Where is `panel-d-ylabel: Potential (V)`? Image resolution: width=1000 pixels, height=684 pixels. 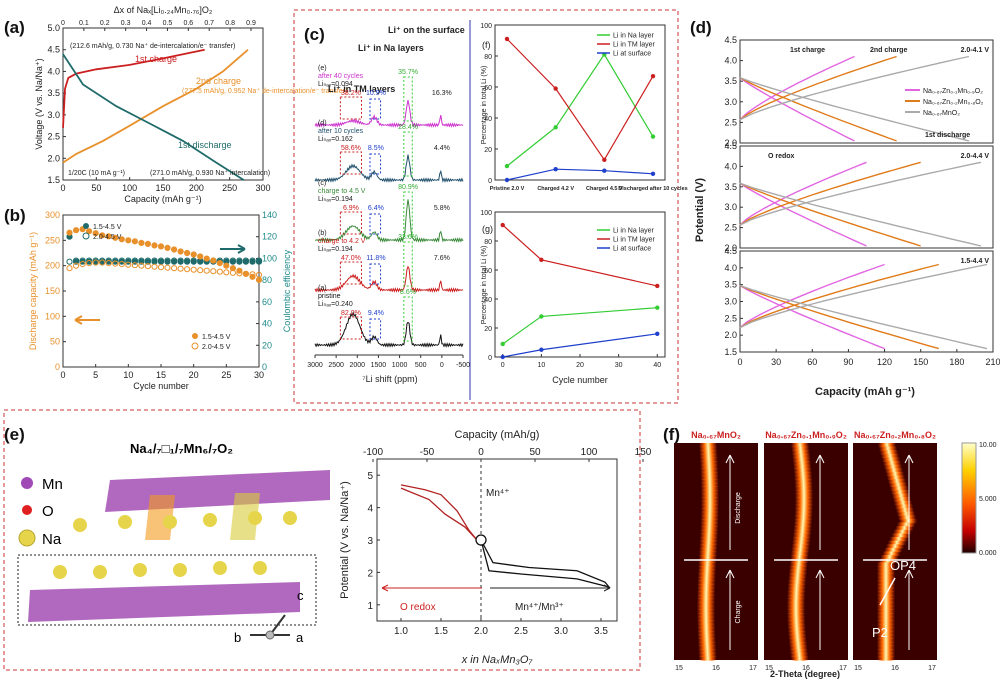
panel-d-ylabel: Potential (V) is located at coordinates (700, 210).